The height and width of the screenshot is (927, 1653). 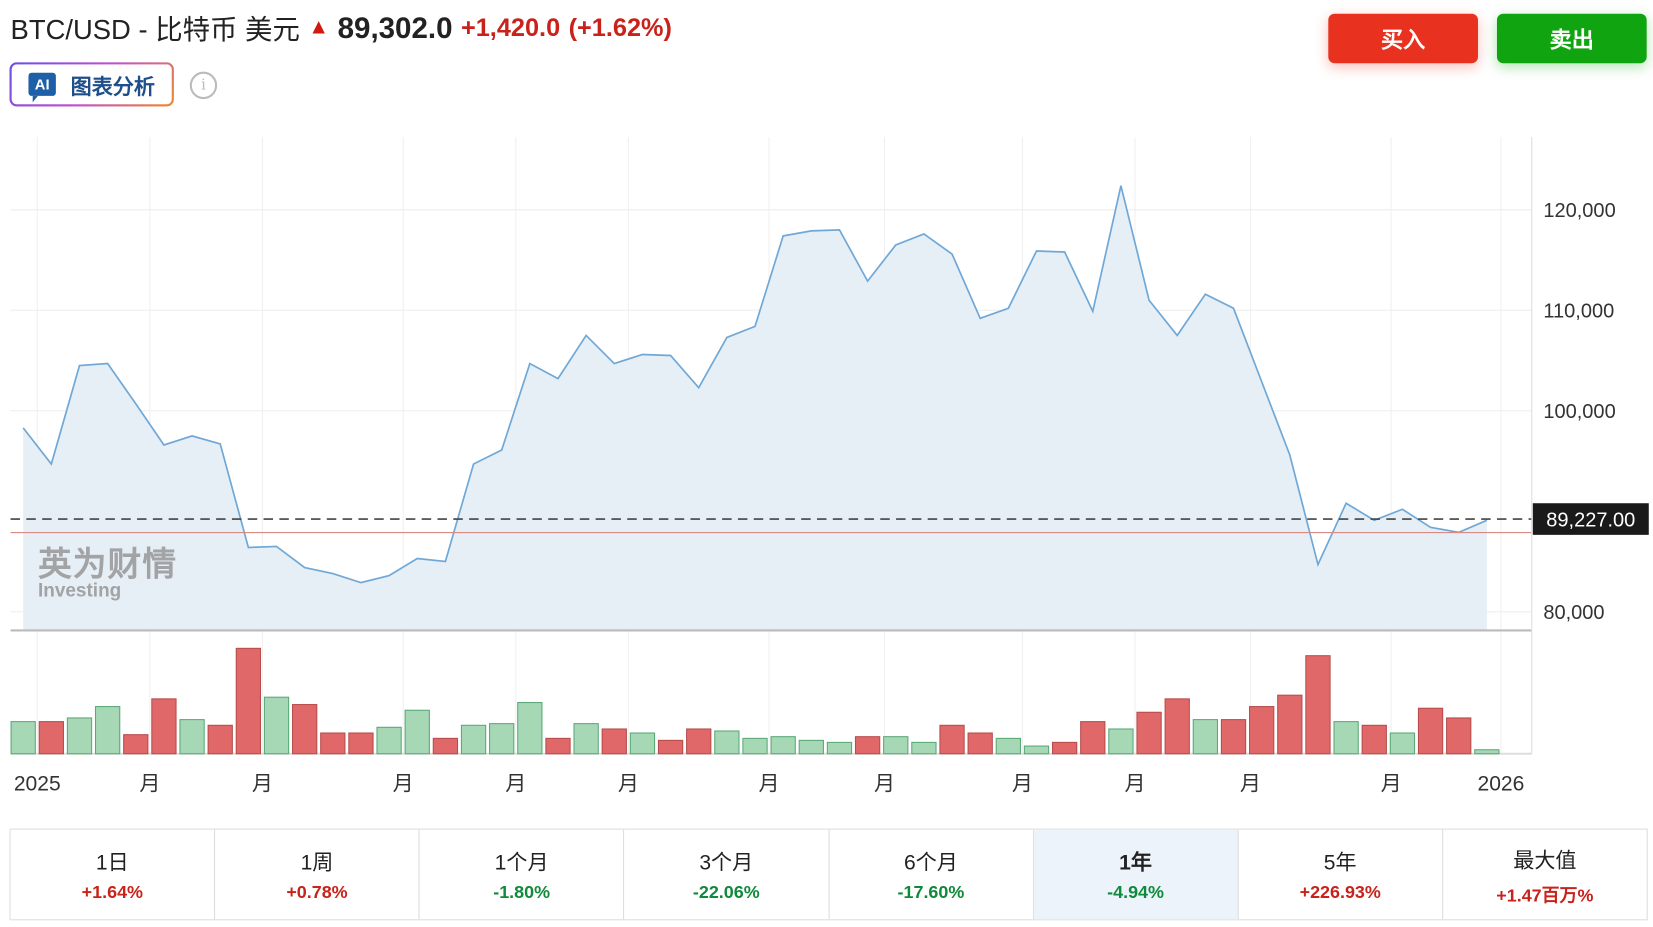 What do you see at coordinates (930, 863) in the screenshot?
I see `period-label: 6个月` at bounding box center [930, 863].